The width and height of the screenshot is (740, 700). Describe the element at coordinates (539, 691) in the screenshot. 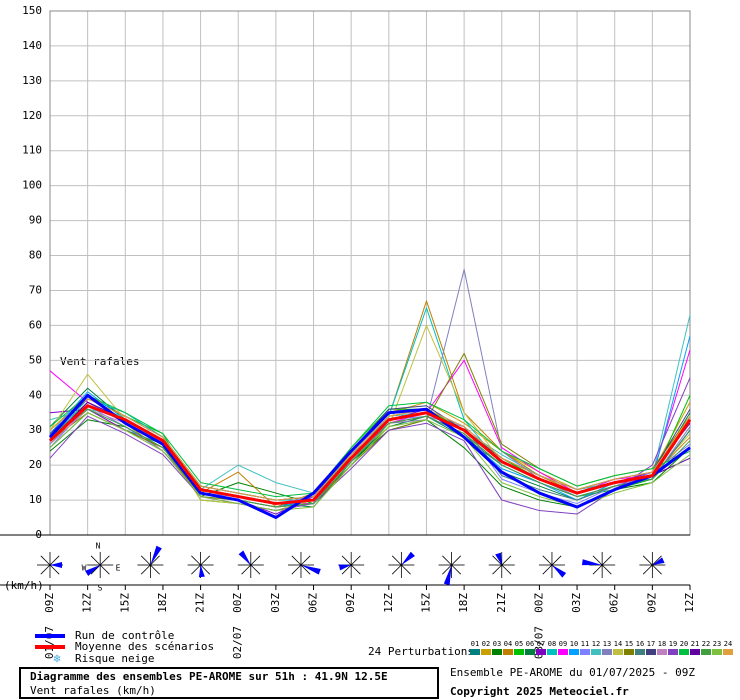

I see `copyright: Copyright 2025 Meteociel.fr` at that location.